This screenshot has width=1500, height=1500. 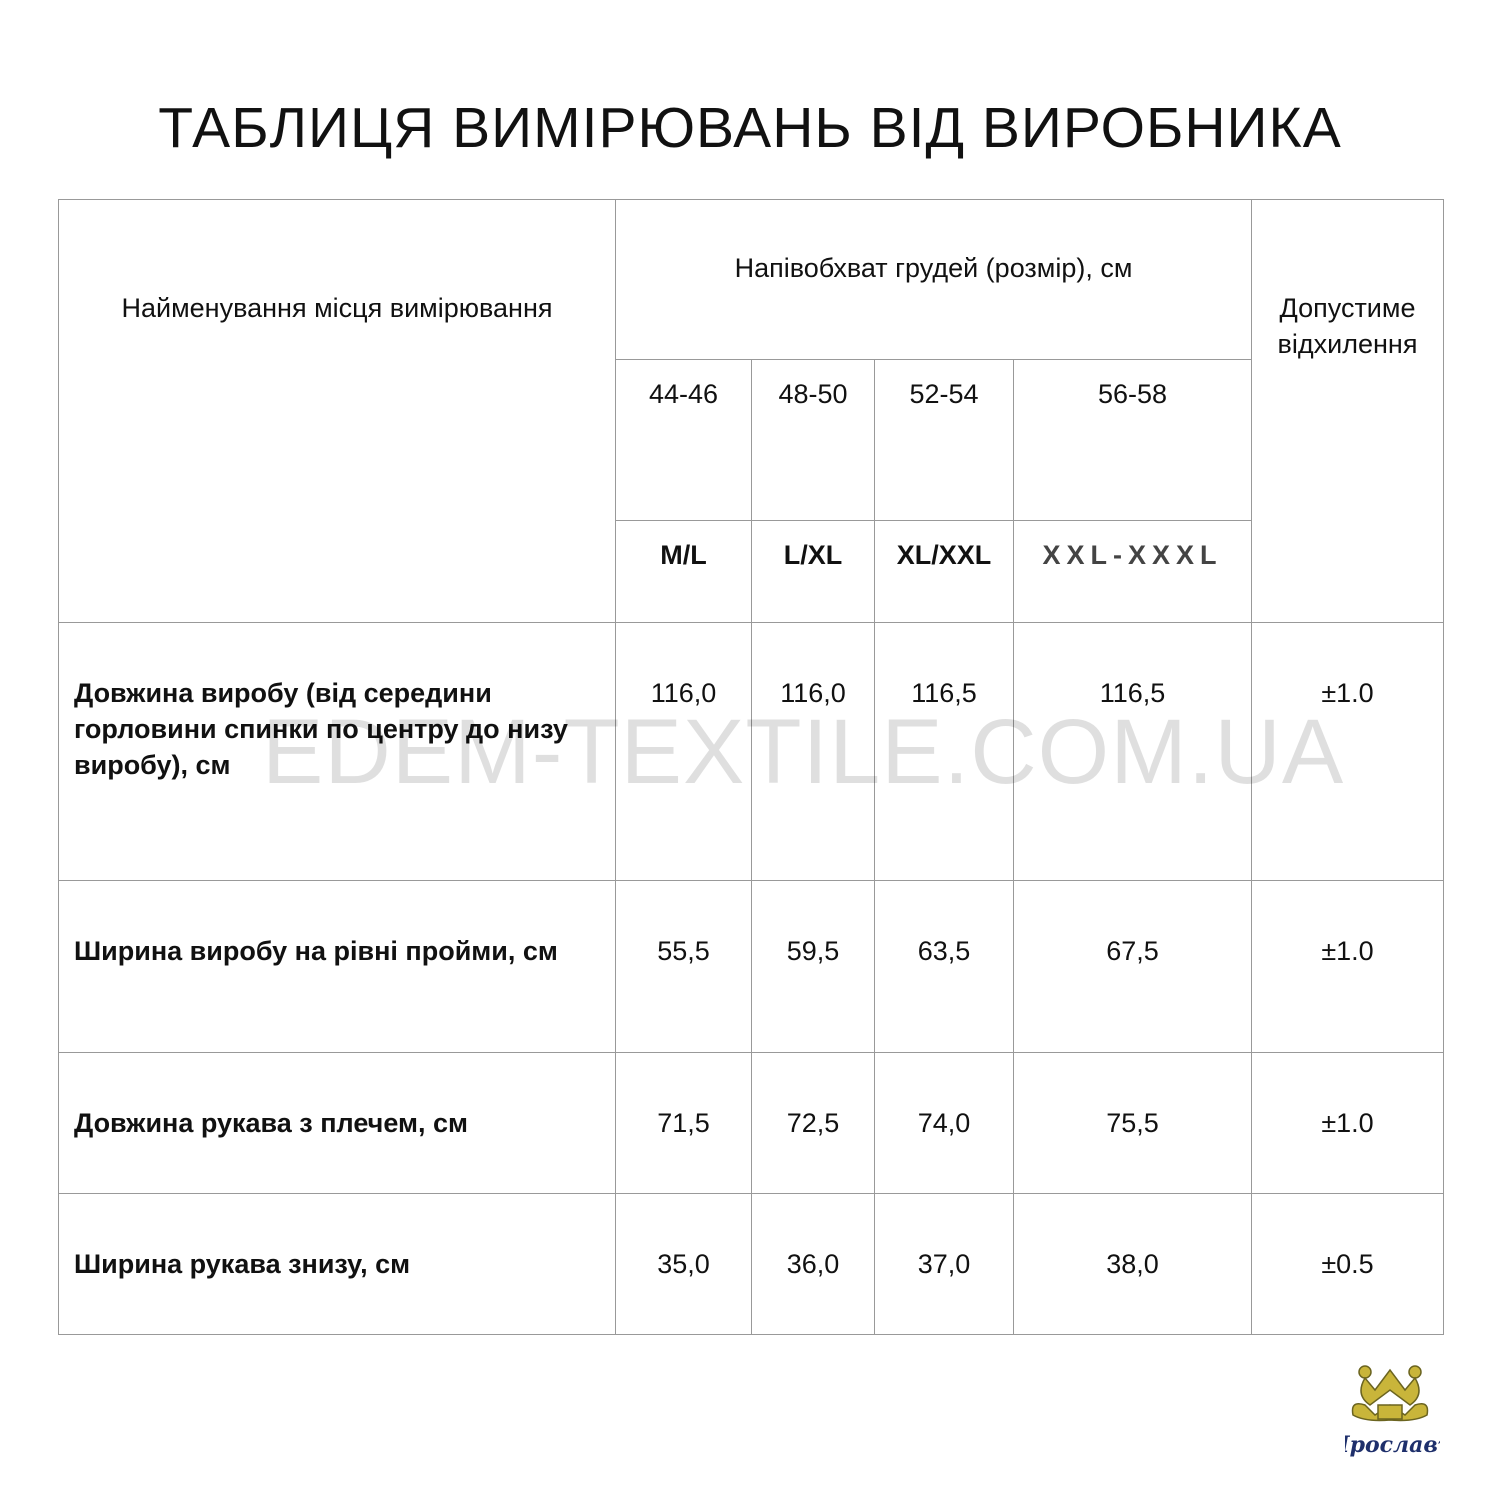 What do you see at coordinates (944, 440) in the screenshot?
I see `size-header: 52-54` at bounding box center [944, 440].